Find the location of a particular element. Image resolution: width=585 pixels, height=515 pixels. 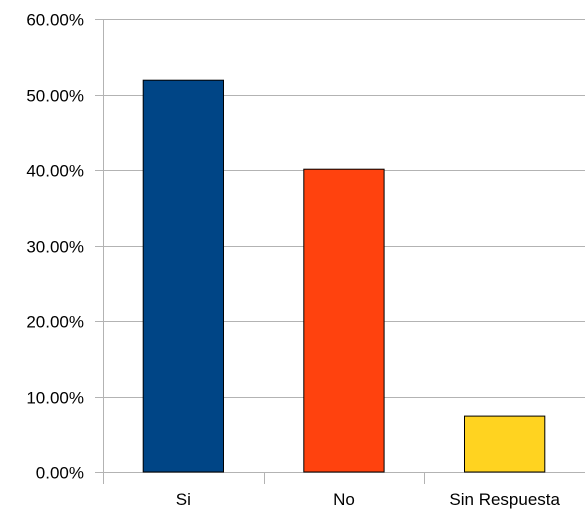

bar-no is located at coordinates (344, 320).